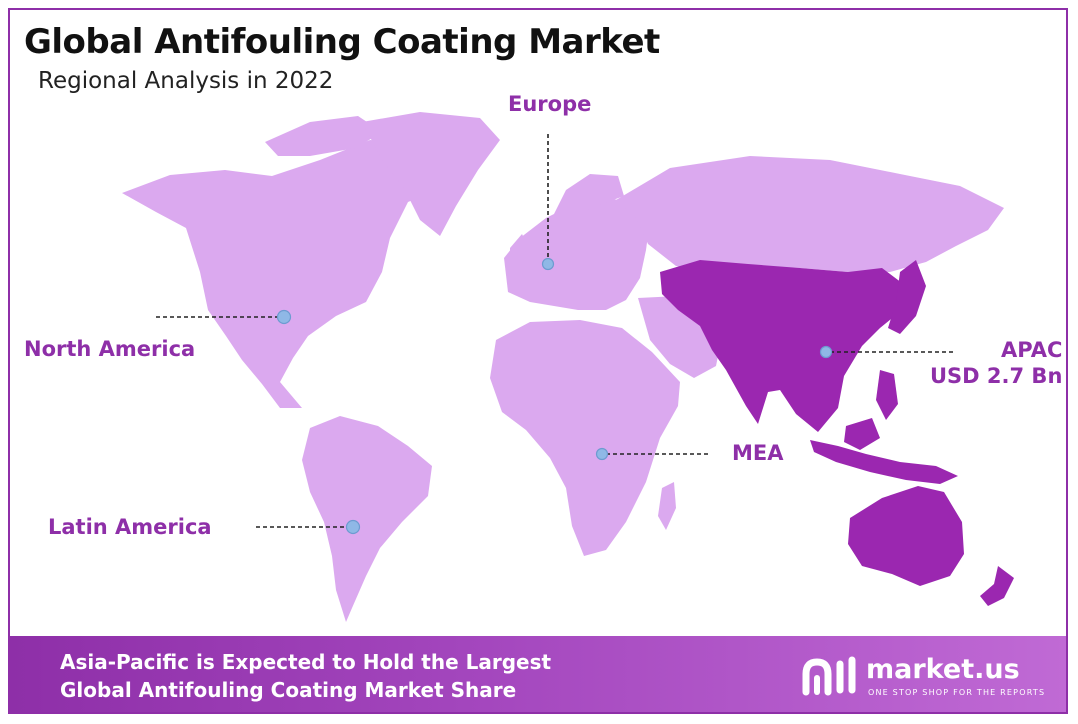  What do you see at coordinates (284, 317) in the screenshot?
I see `north-america-marker` at bounding box center [284, 317].